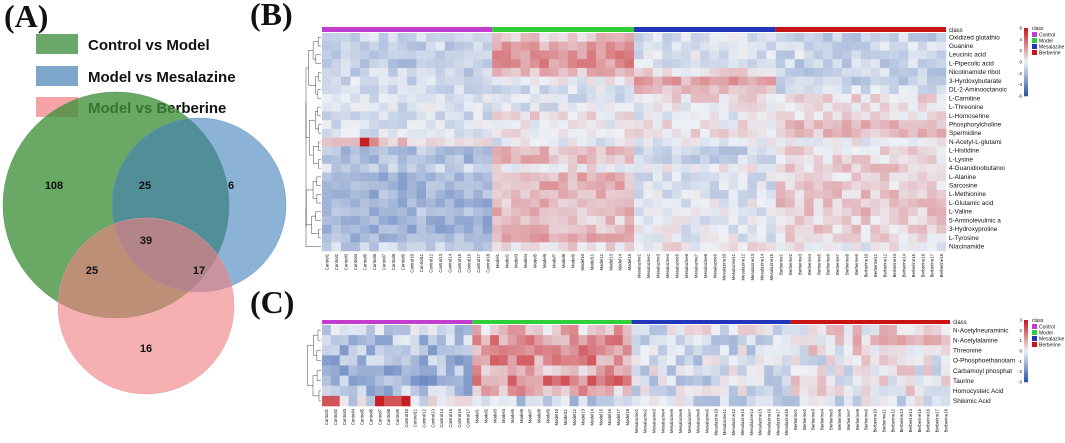  I want to click on column-label: Berberine13, so click(894, 265).